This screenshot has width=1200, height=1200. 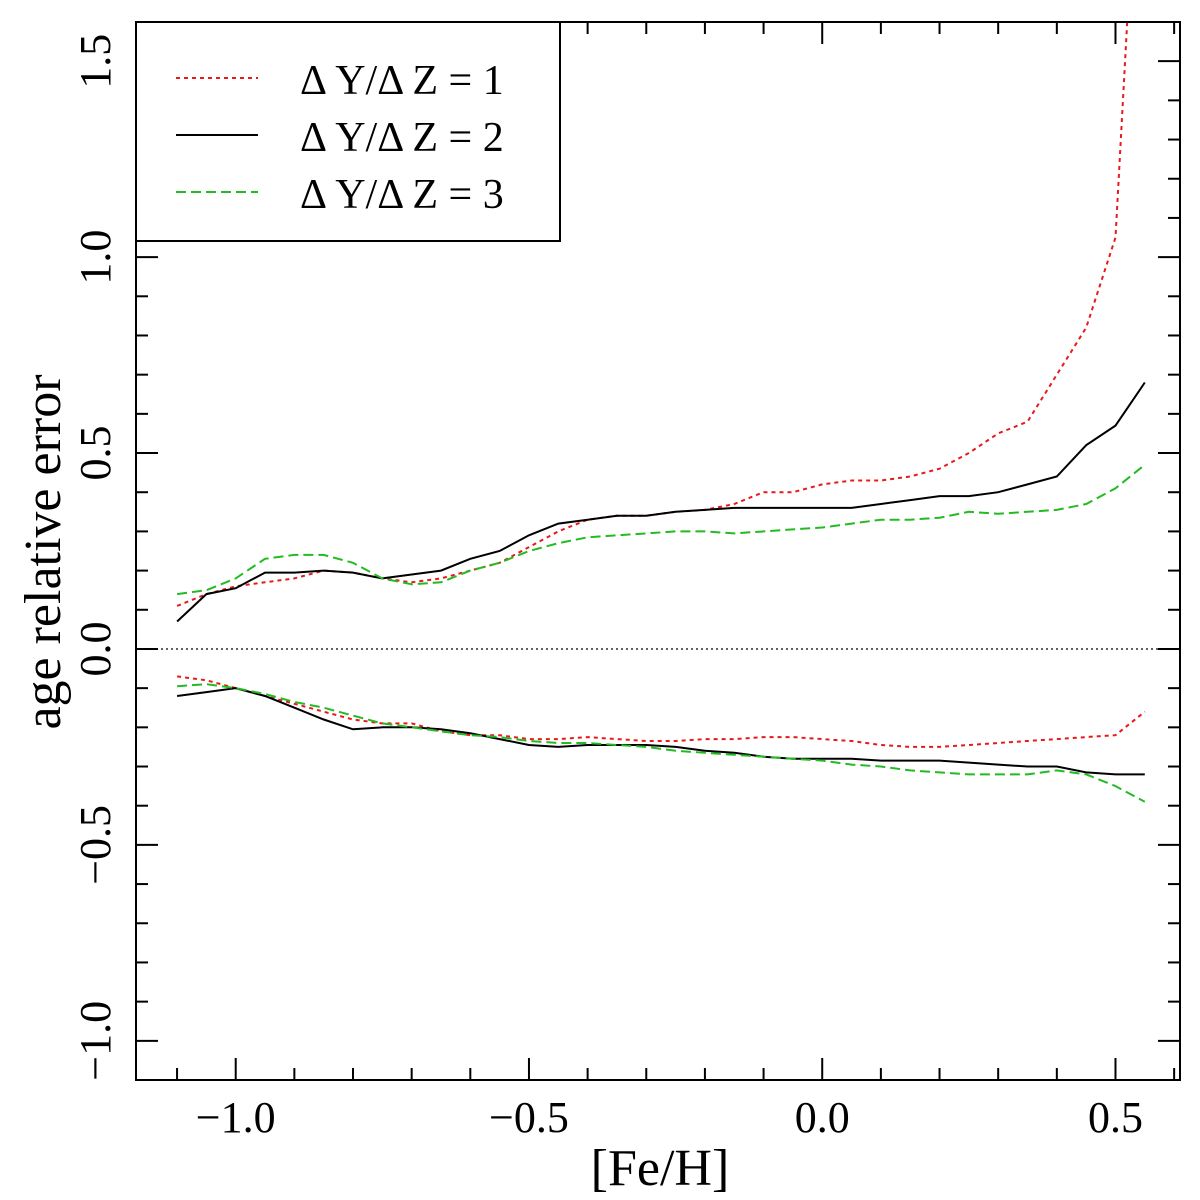 What do you see at coordinates (95, 649) in the screenshot?
I see `y-tick-label: 0.0` at bounding box center [95, 649].